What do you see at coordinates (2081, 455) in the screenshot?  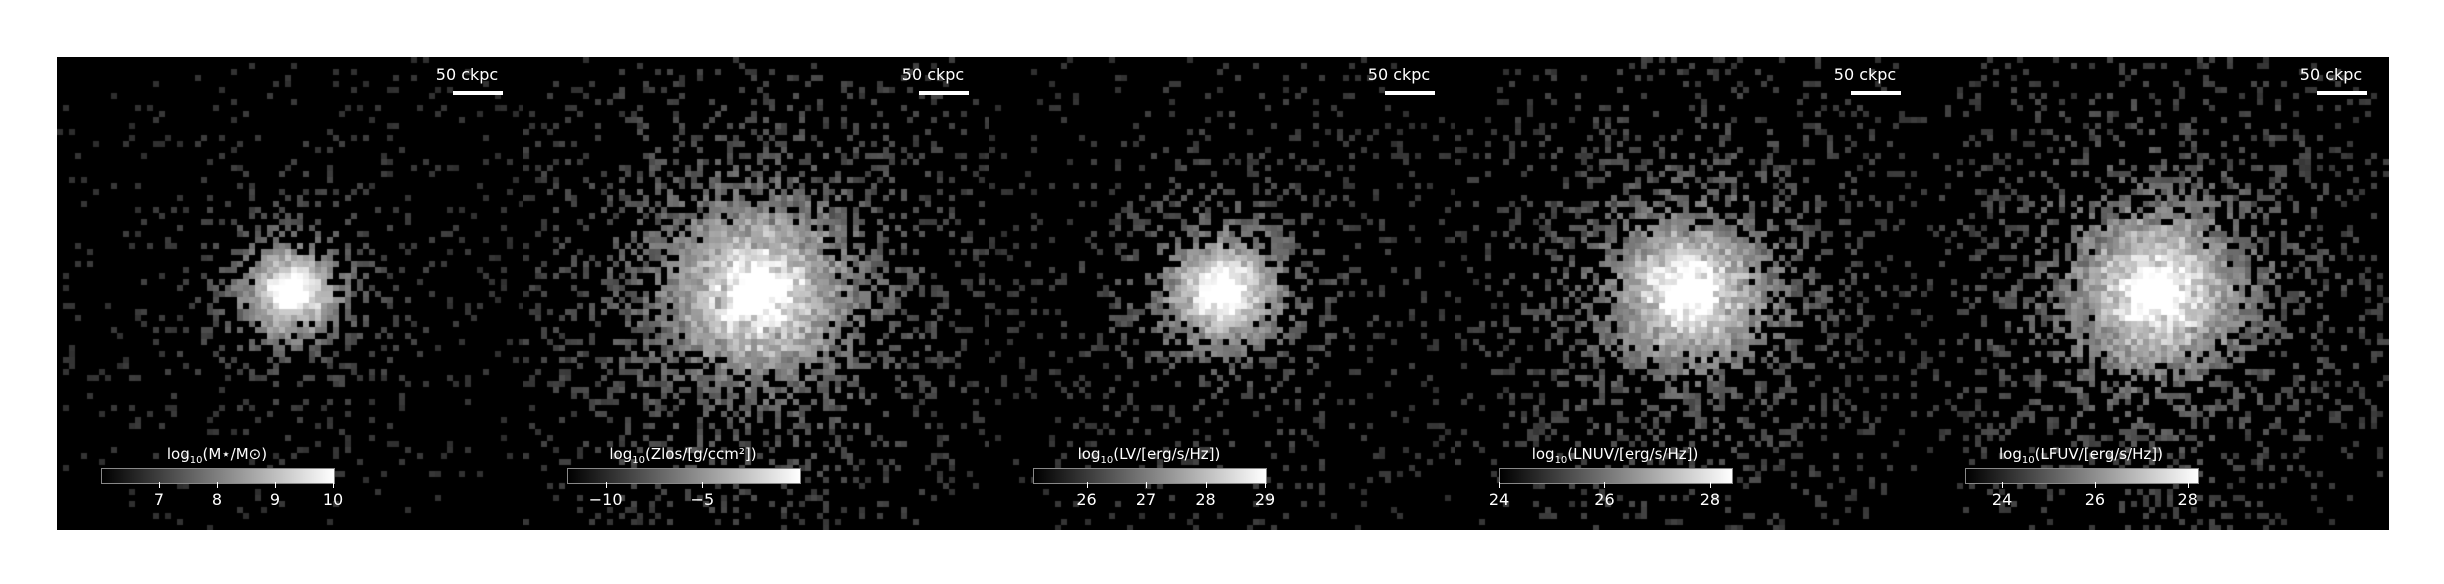 I see `colorbar-title: log10(LFUV/[erg/s/Hz])` at bounding box center [2081, 455].